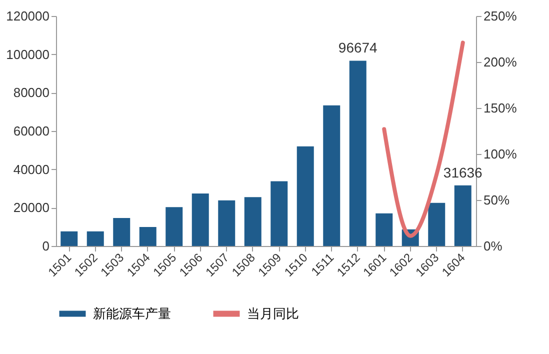 This screenshot has height=354, width=549. Describe the element at coordinates (501, 108) in the screenshot. I see `y2-tick-label: 150%` at that location.